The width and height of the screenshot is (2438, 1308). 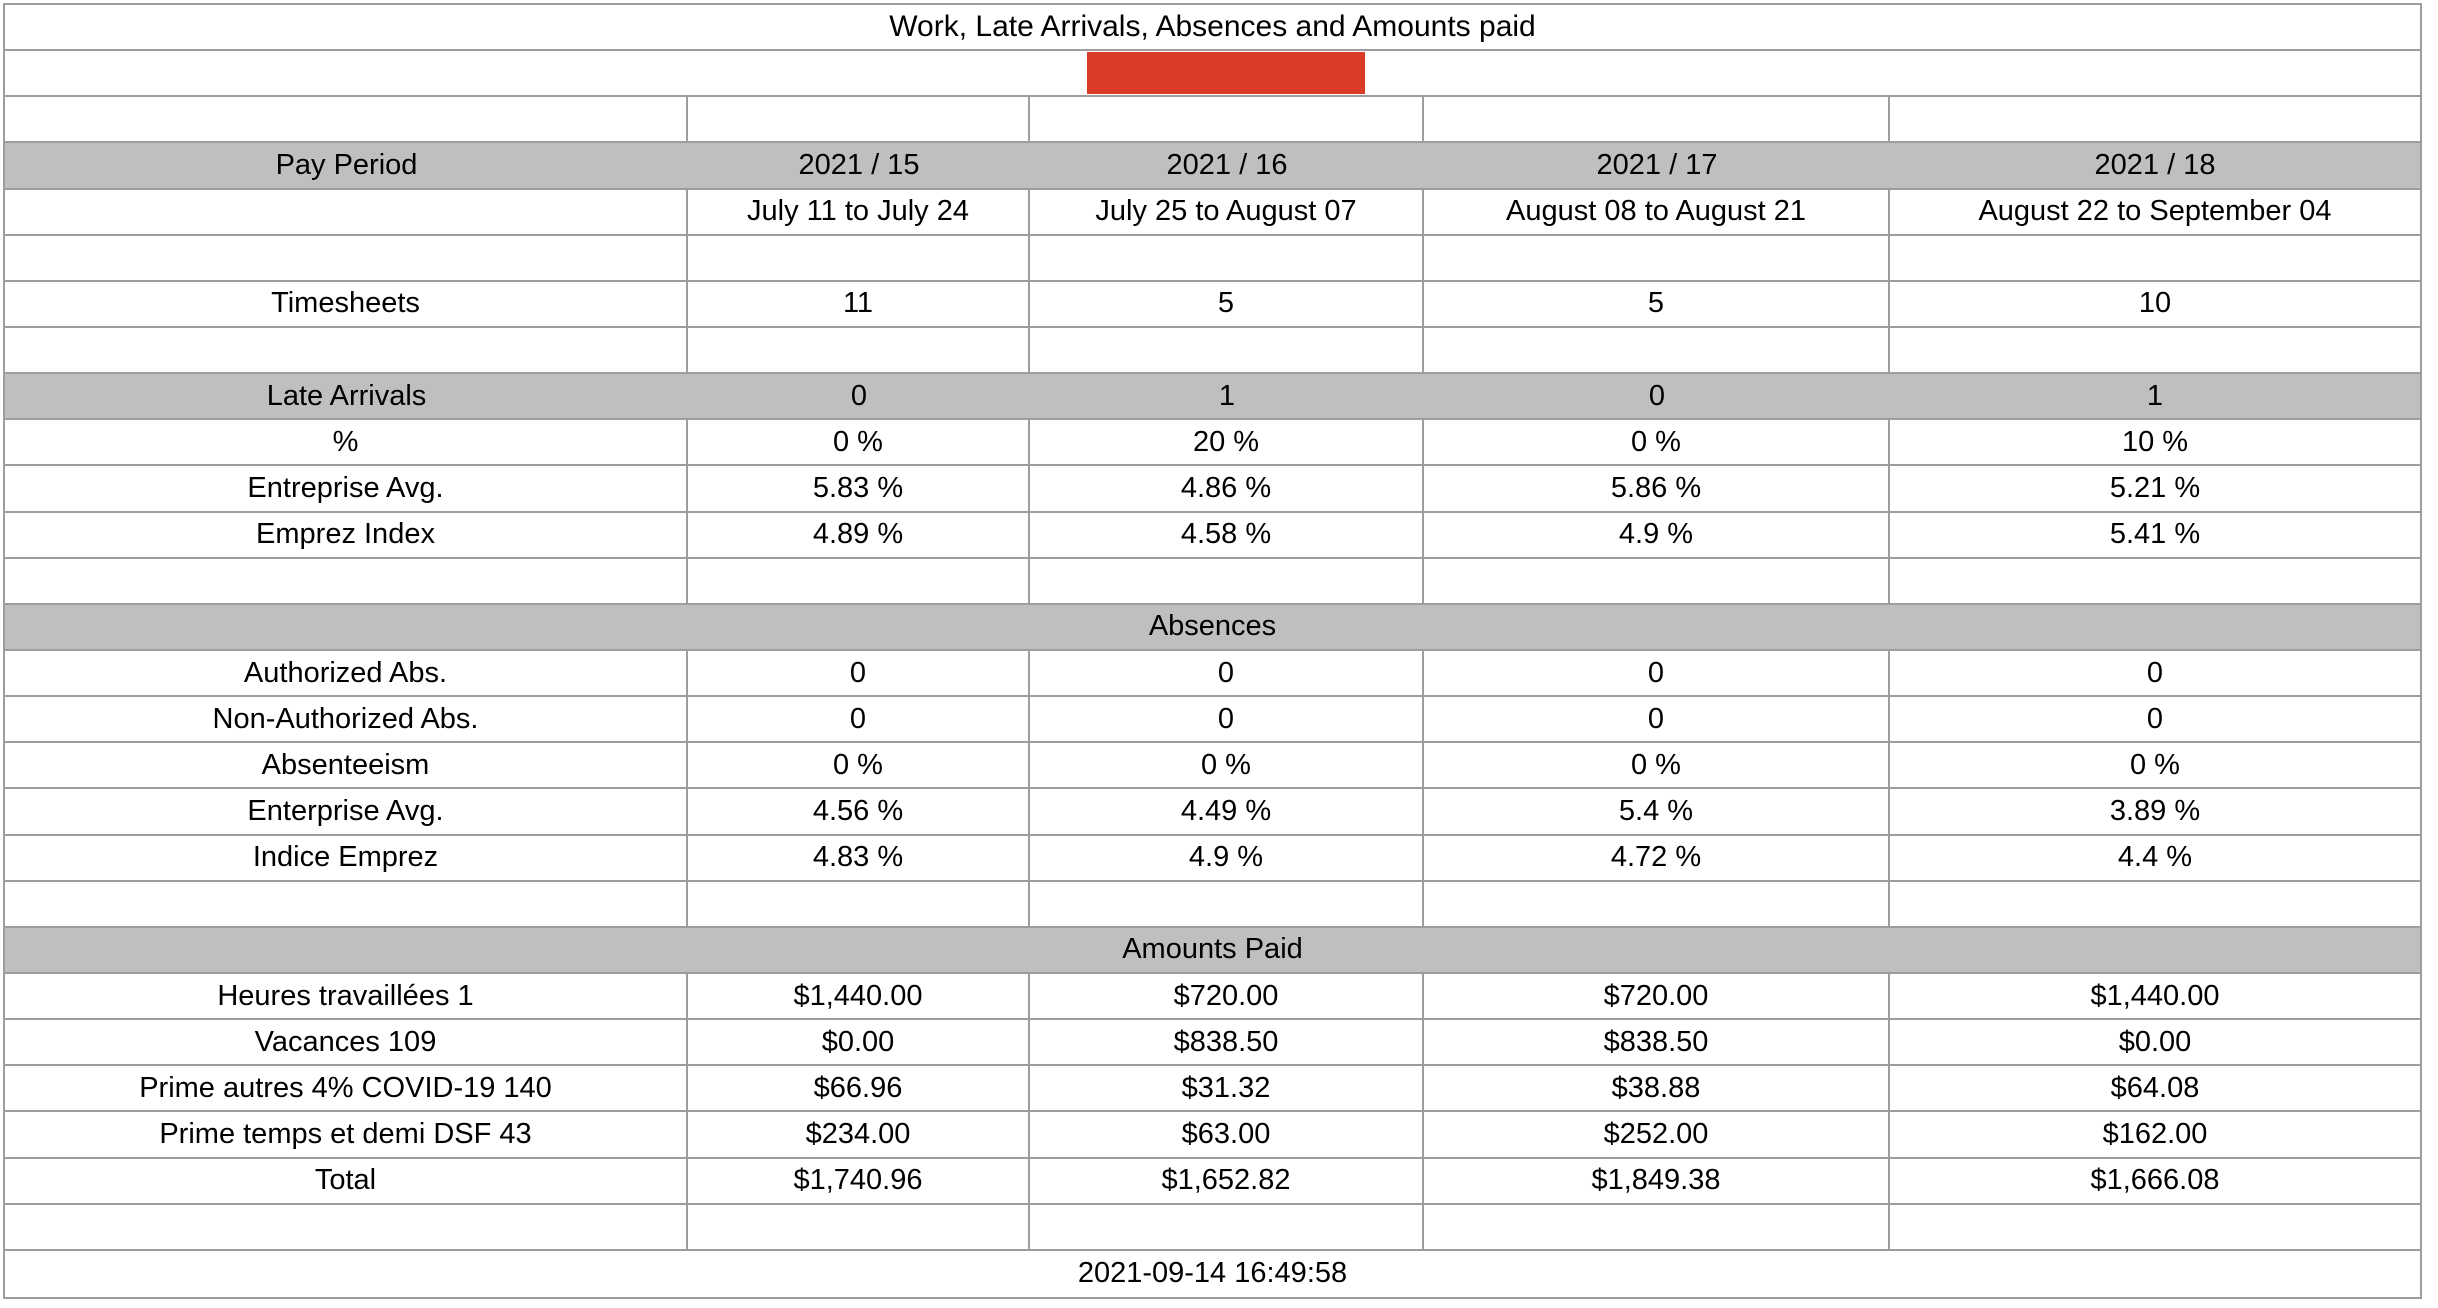 What do you see at coordinates (2155, 995) in the screenshot?
I see `heures-travaillees-row-cell-4: $1,440.00` at bounding box center [2155, 995].